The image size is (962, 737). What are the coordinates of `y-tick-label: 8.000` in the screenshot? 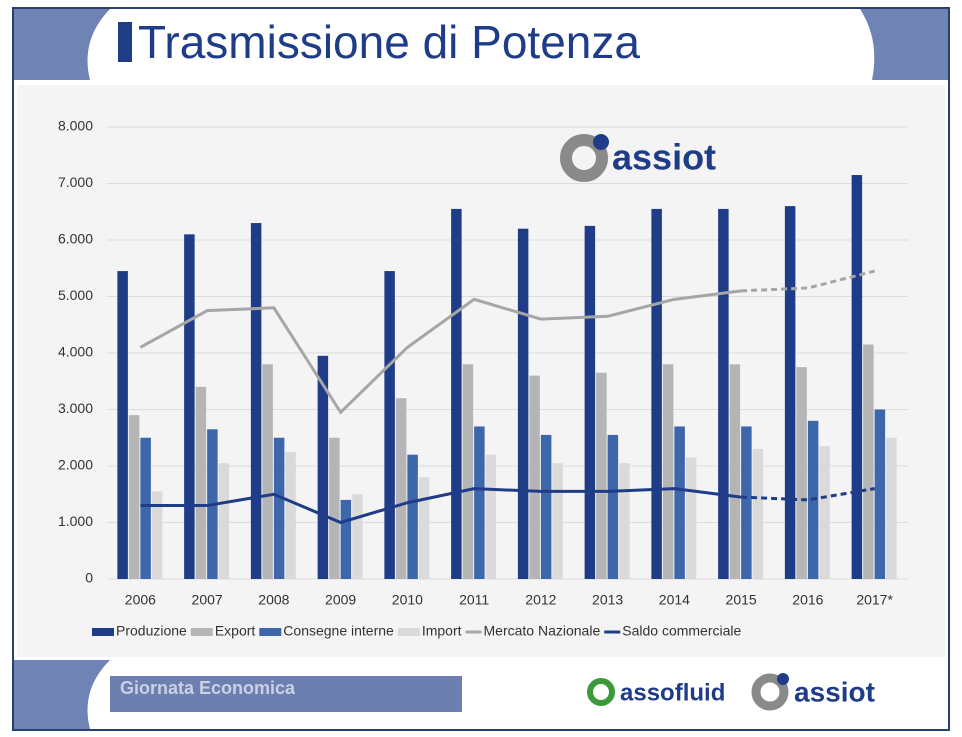 It's located at (75, 126).